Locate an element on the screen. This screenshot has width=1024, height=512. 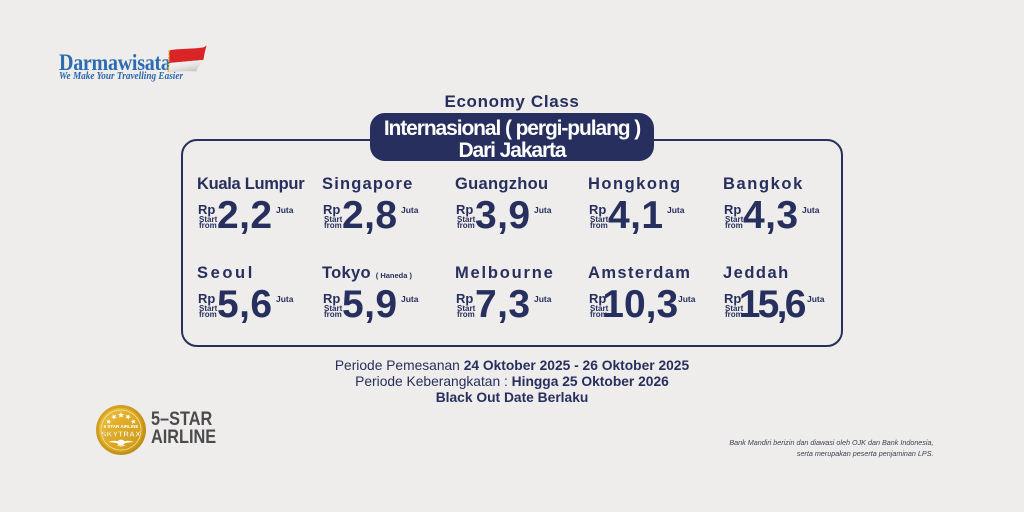
svg-text: 5 STAR AIRLINE is located at coordinates (120, 426).